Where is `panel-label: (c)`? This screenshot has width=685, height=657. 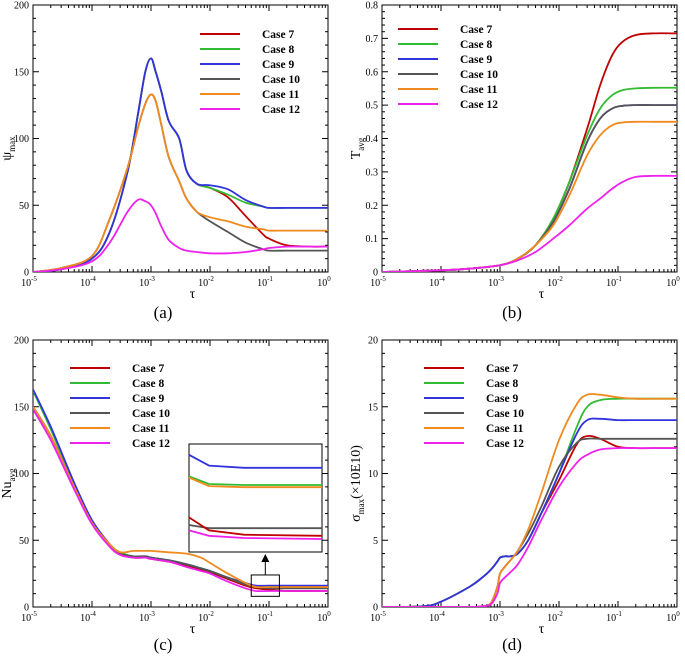 panel-label: (c) is located at coordinates (163, 644).